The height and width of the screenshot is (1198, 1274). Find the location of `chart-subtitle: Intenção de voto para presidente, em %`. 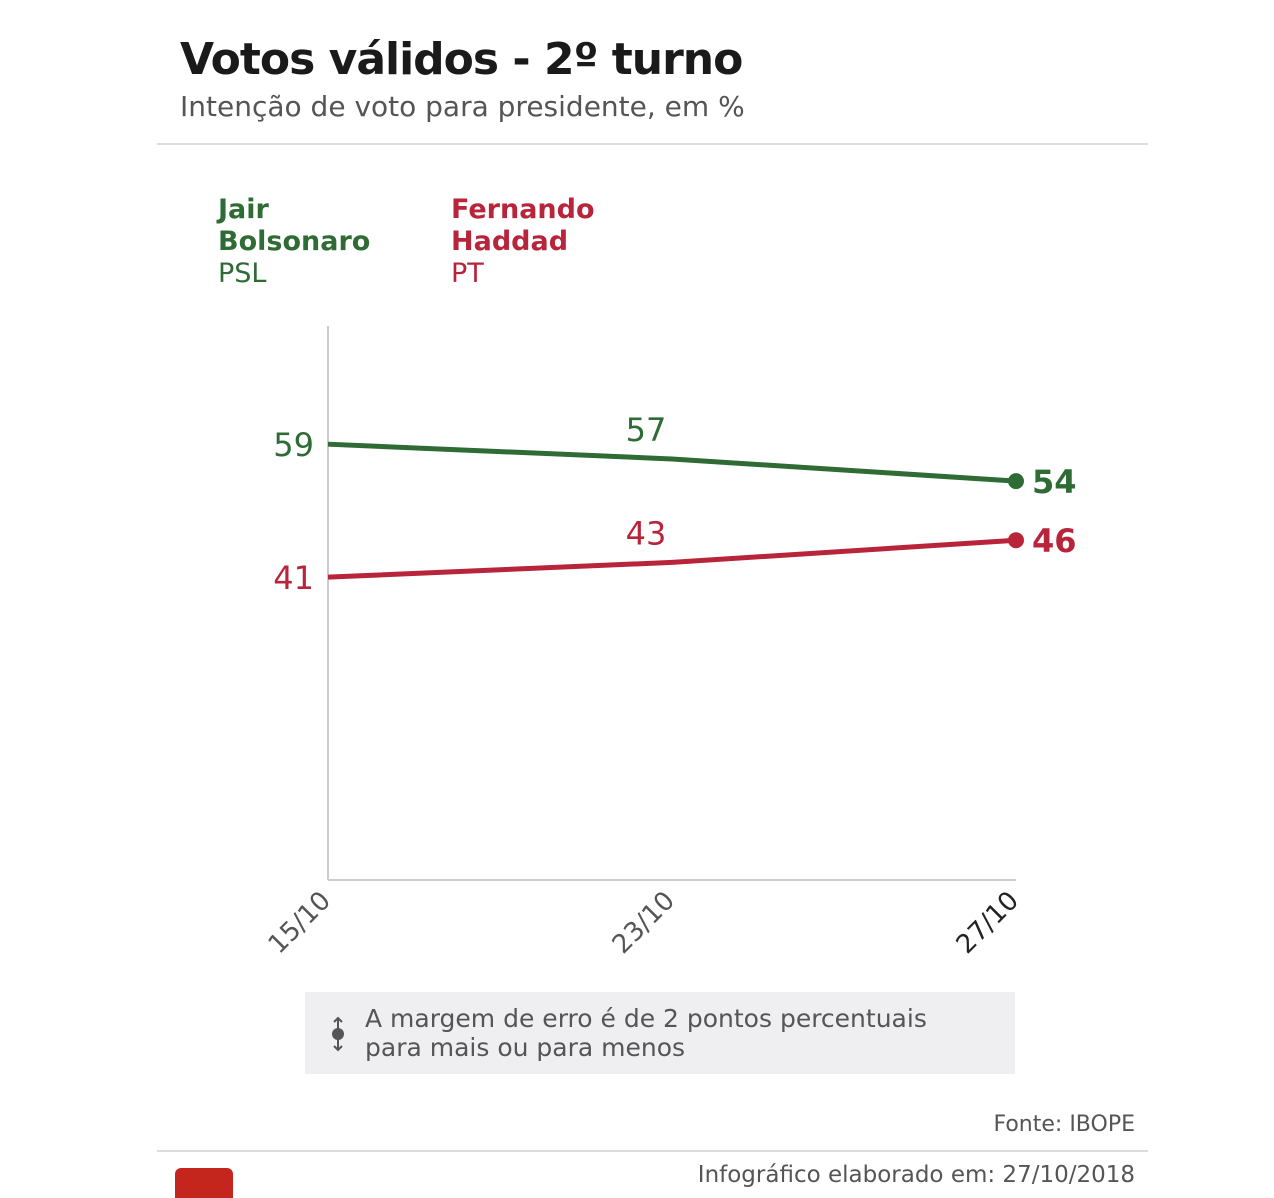

chart-subtitle: Intenção de voto para presidente, em % is located at coordinates (462, 106).